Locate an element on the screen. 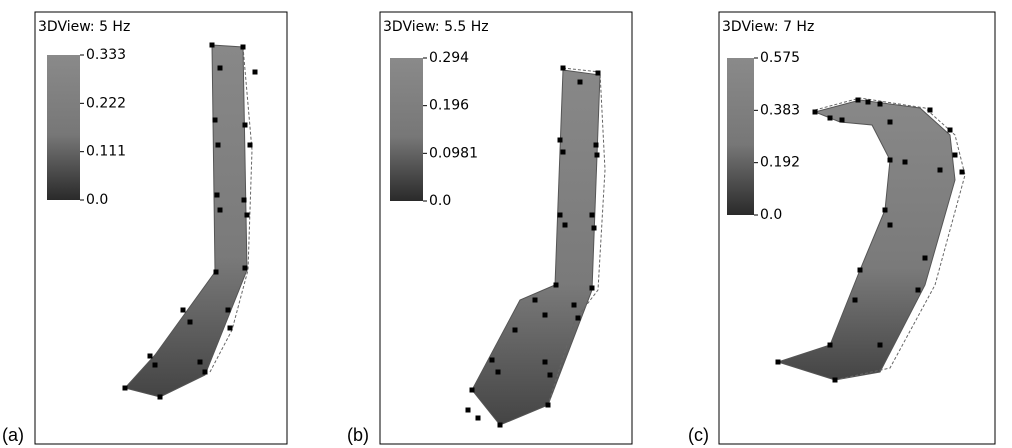  colorbar-label: 0.383 is located at coordinates (780, 110).